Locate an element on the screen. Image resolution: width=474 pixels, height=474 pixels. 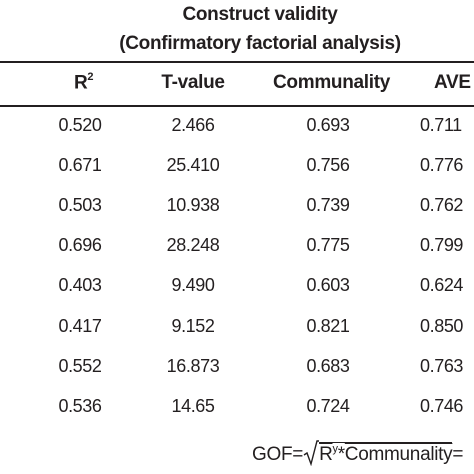
cell-communality: 0.739 is located at coordinates (328, 205).